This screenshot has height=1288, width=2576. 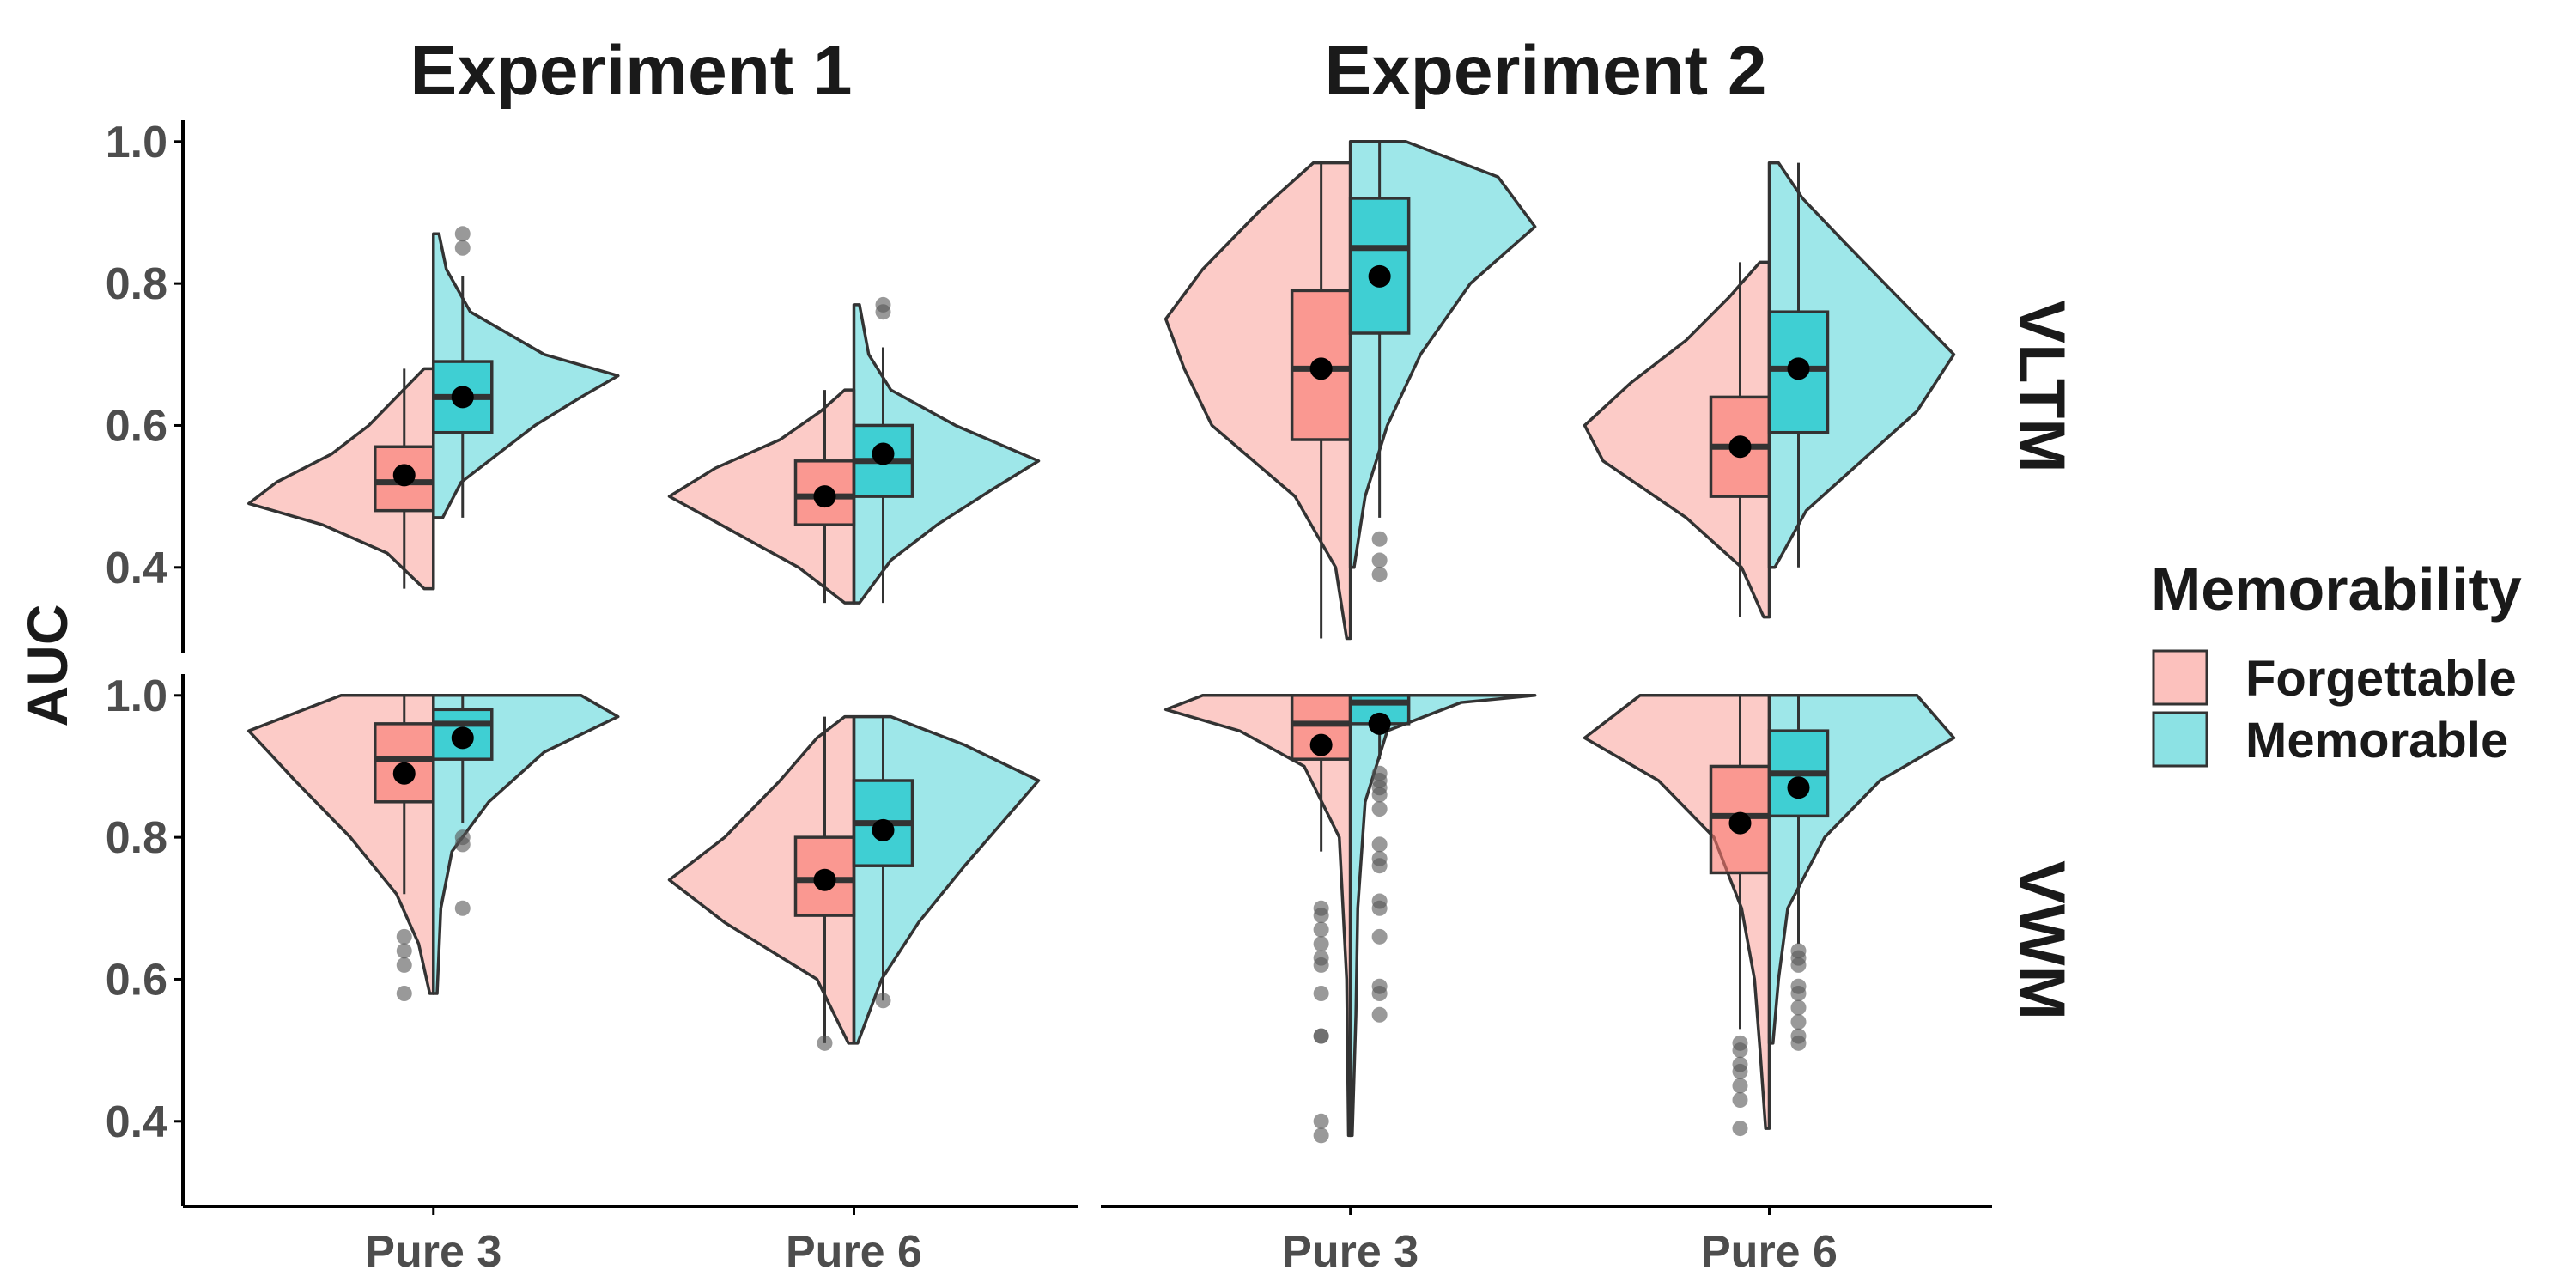 What do you see at coordinates (1321, 744) in the screenshot?
I see `mean-point-experiment-2-vwm-pure-3-forgettable` at bounding box center [1321, 744].